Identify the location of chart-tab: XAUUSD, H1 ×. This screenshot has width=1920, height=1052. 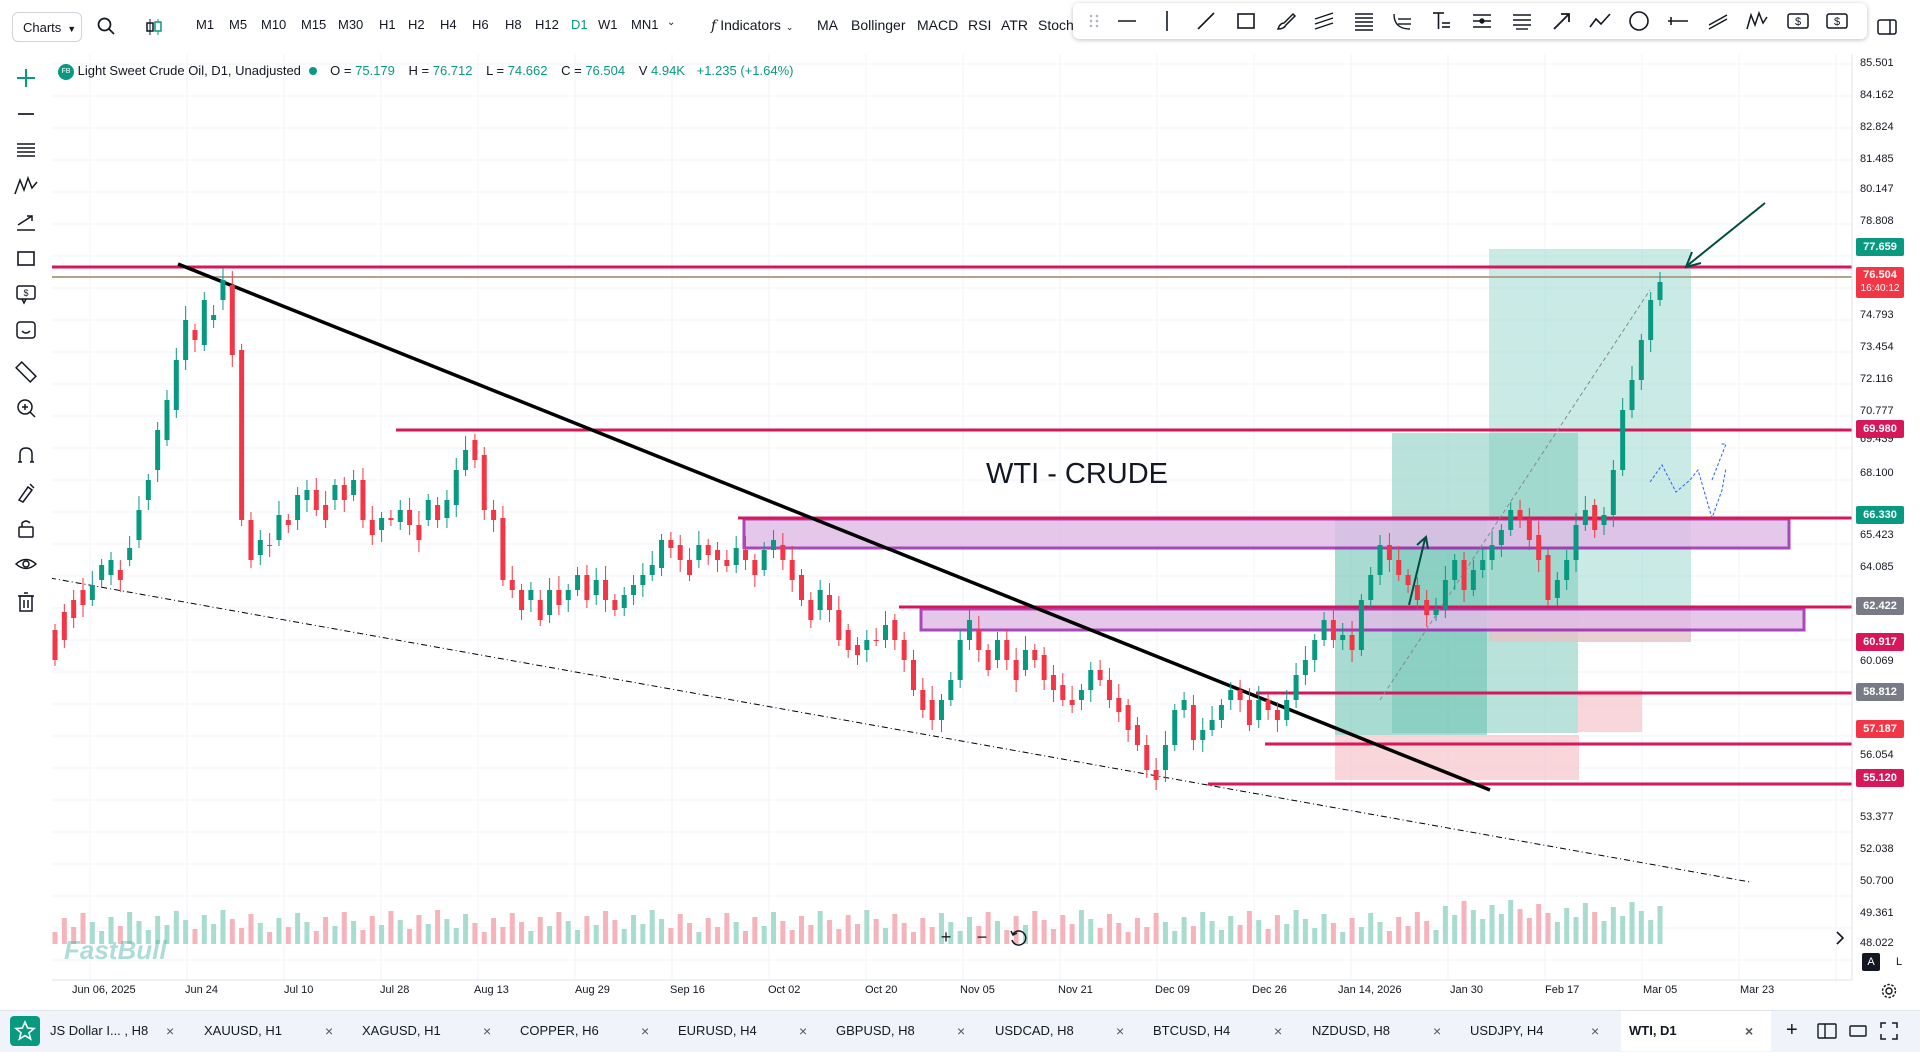
(273, 1031).